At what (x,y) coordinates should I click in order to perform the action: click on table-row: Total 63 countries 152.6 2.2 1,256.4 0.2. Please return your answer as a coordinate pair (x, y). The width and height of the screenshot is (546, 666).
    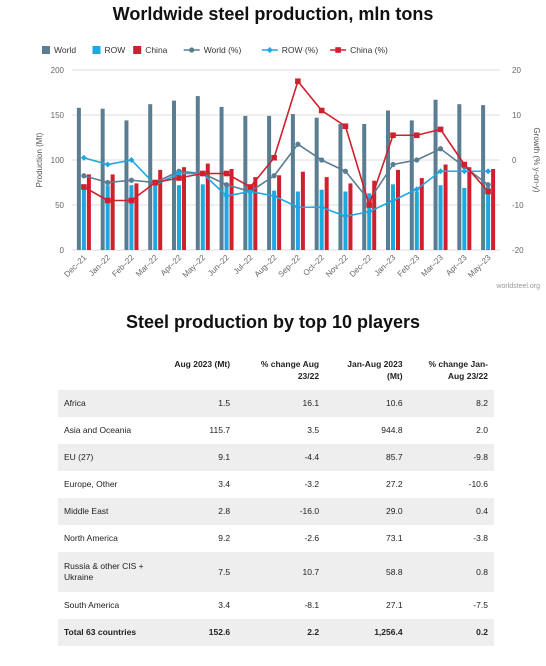
    Looking at the image, I should click on (276, 632).